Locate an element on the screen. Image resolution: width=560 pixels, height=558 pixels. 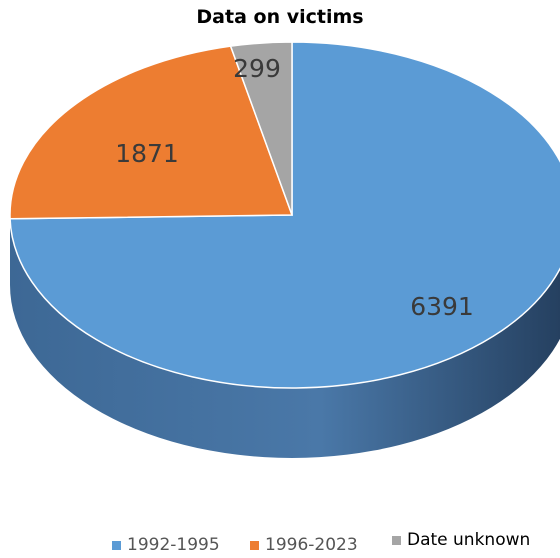
legend-item-1: 1992-1995 is located at coordinates (166, 545).